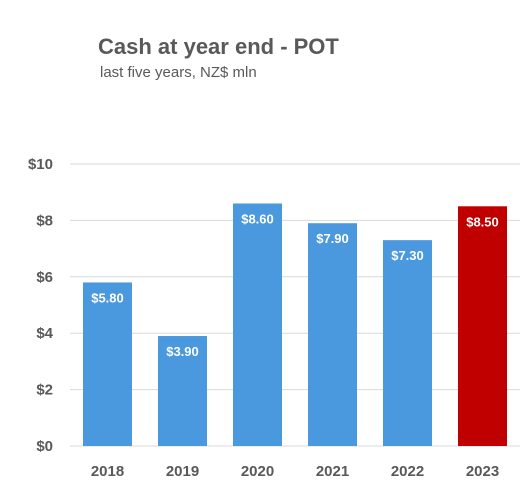 The height and width of the screenshot is (489, 527). What do you see at coordinates (218, 46) in the screenshot?
I see `chart-title: Cash at year end - POT` at bounding box center [218, 46].